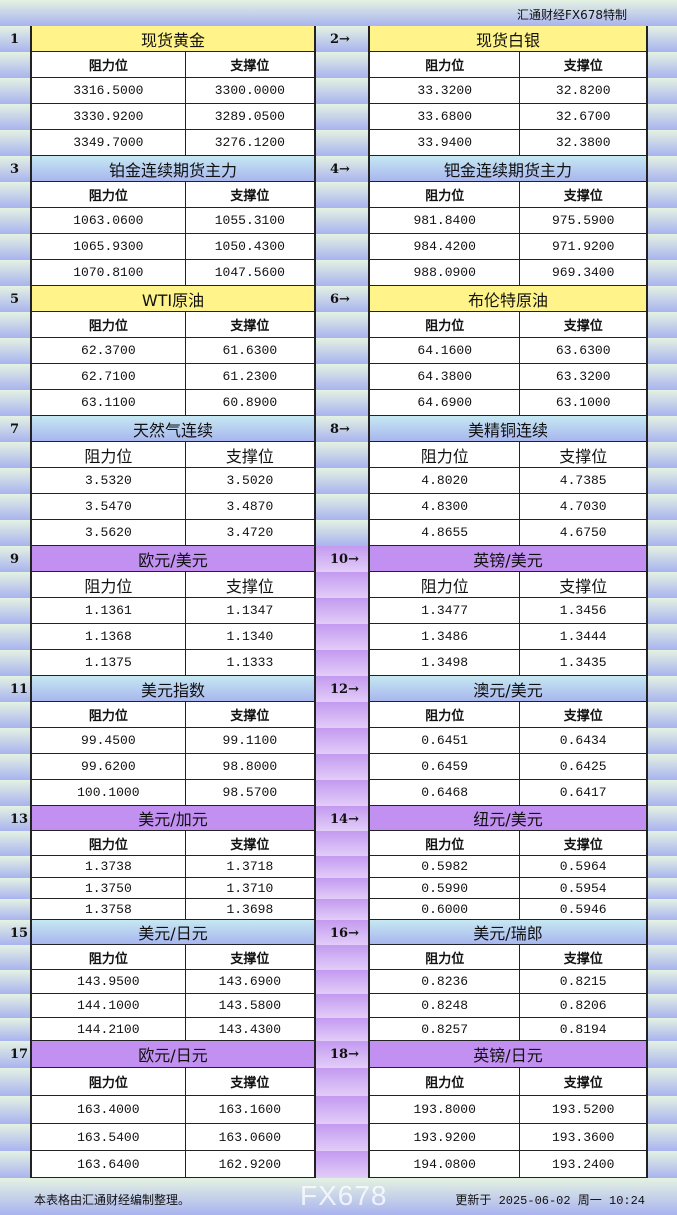 The width and height of the screenshot is (677, 1215). I want to click on block-number: 16→, so click(344, 933).